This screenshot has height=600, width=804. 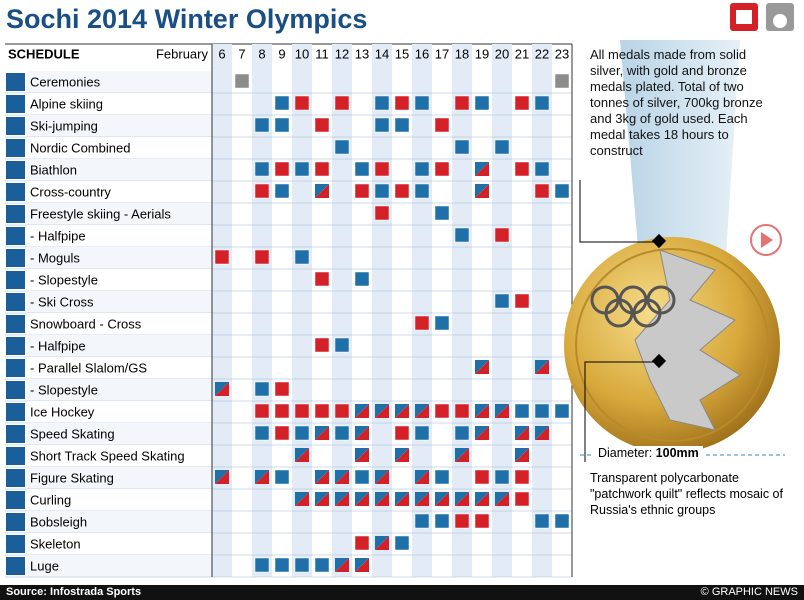 I want to click on day-label: 9, so click(x=281, y=53).